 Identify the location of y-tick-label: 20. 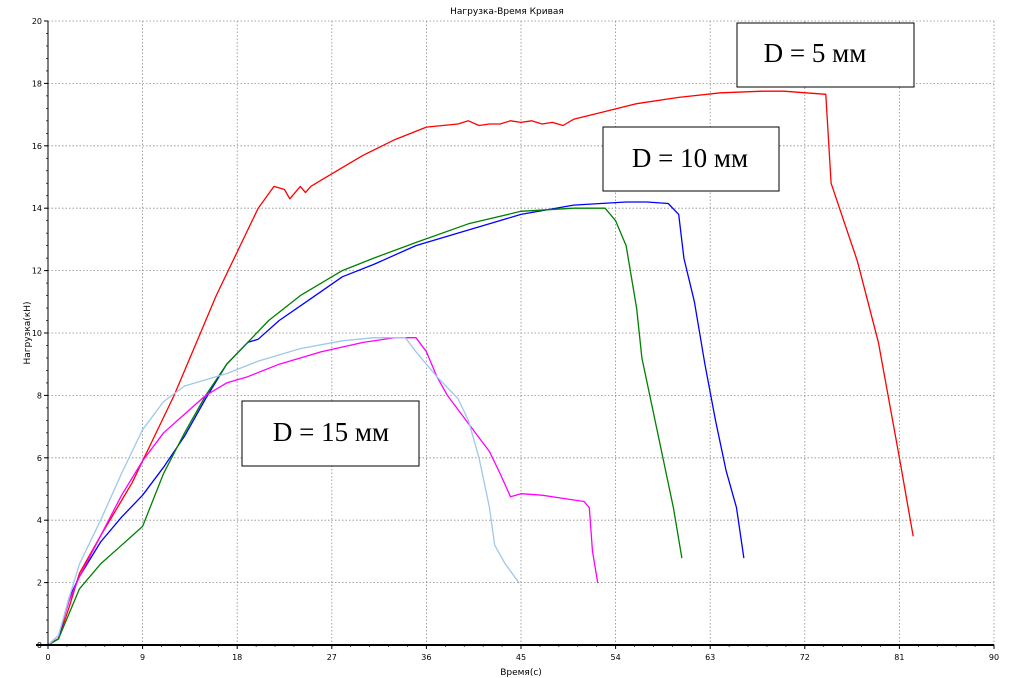
(37, 21).